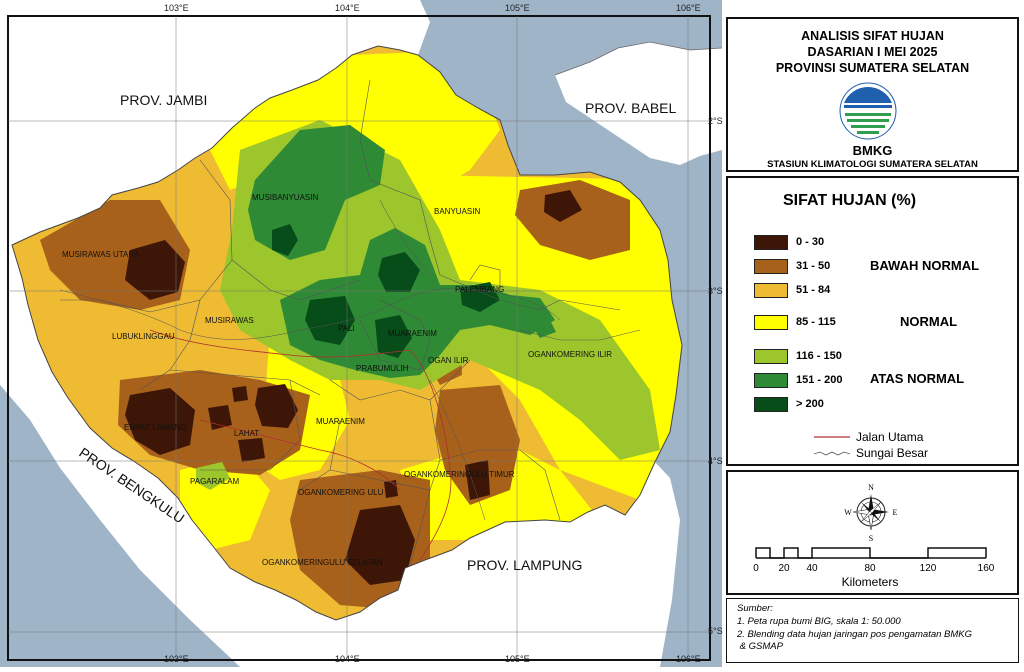 Image resolution: width=1024 pixels, height=672 pixels. Describe the element at coordinates (812, 568) in the screenshot. I see `scale-tick-40: 40` at that location.